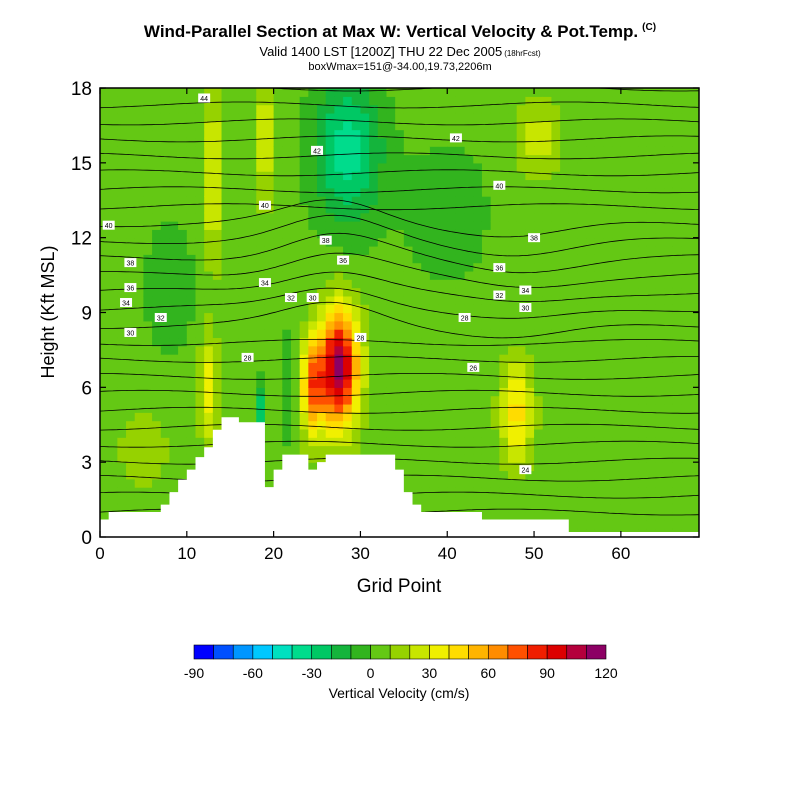 The image size is (800, 800). Describe the element at coordinates (399, 586) in the screenshot. I see `x-axis-label: Grid Point` at that location.